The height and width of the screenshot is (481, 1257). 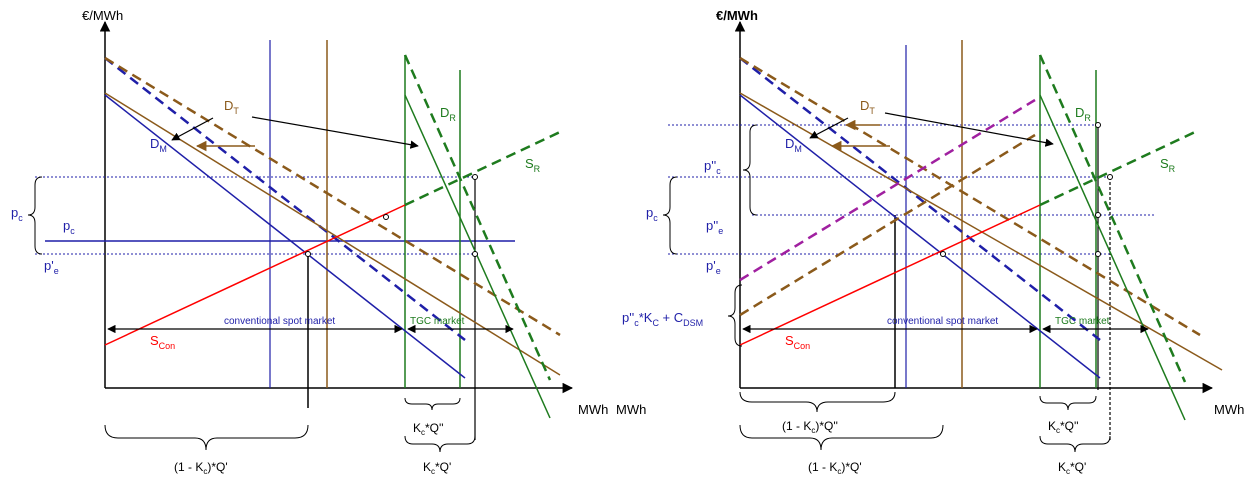 What do you see at coordinates (735, 315) in the screenshot?
I see `right-cost-brace` at bounding box center [735, 315].